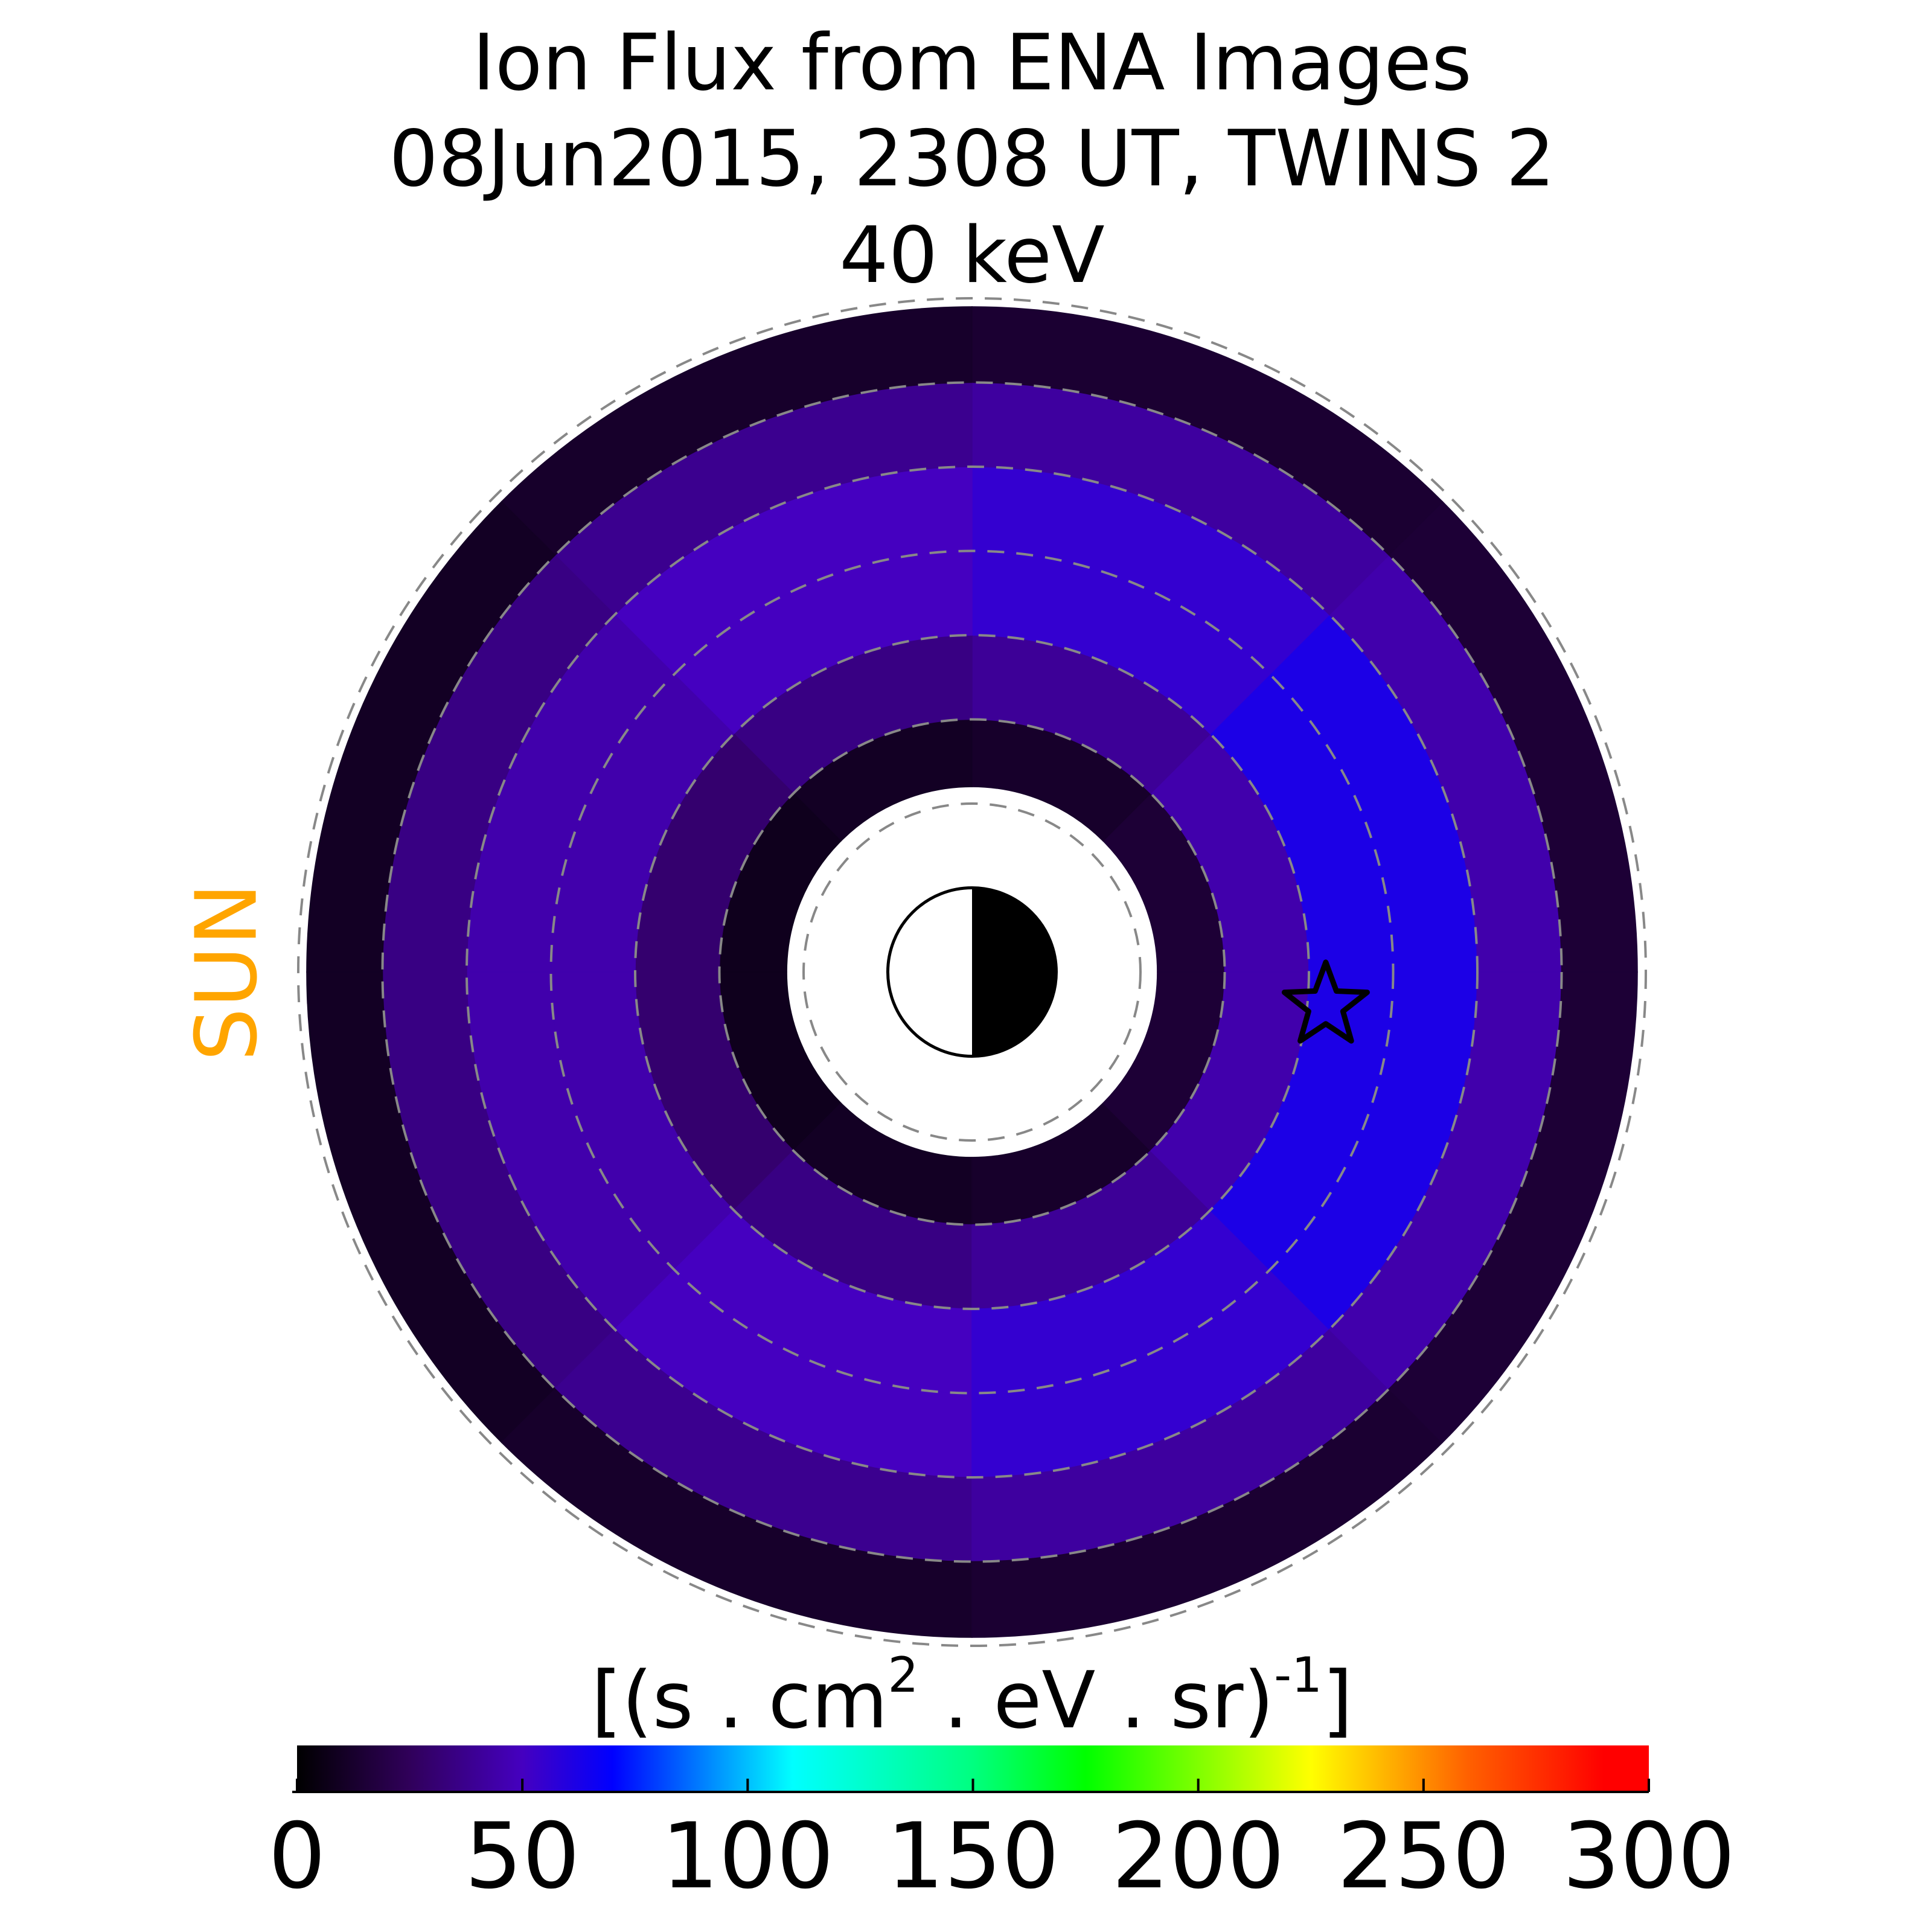 The image size is (1932, 1932). I want to click on label-part: . eV . sr), so click(1096, 1700).